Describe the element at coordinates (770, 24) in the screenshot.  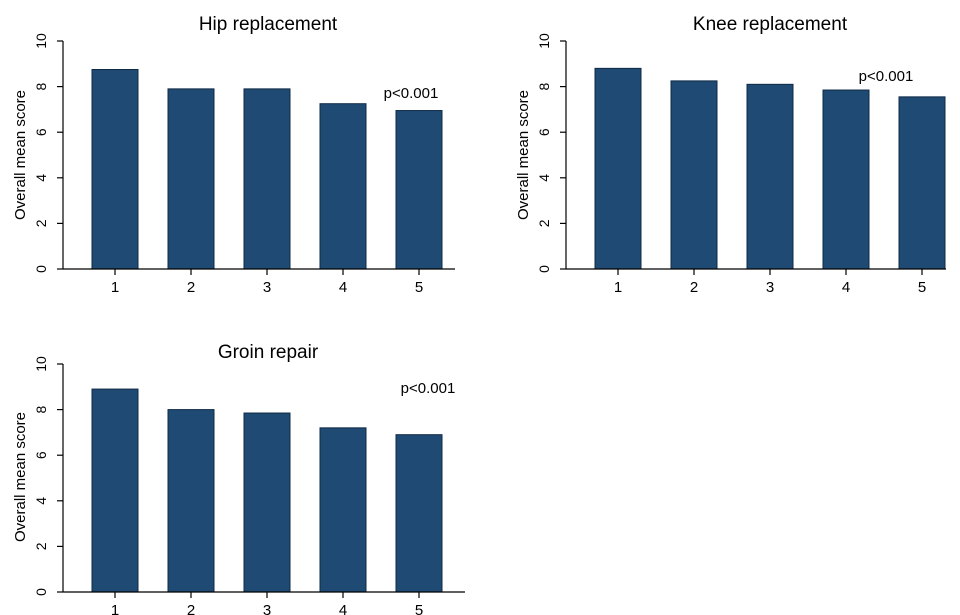
I see `chart-title: Knee replacement` at that location.